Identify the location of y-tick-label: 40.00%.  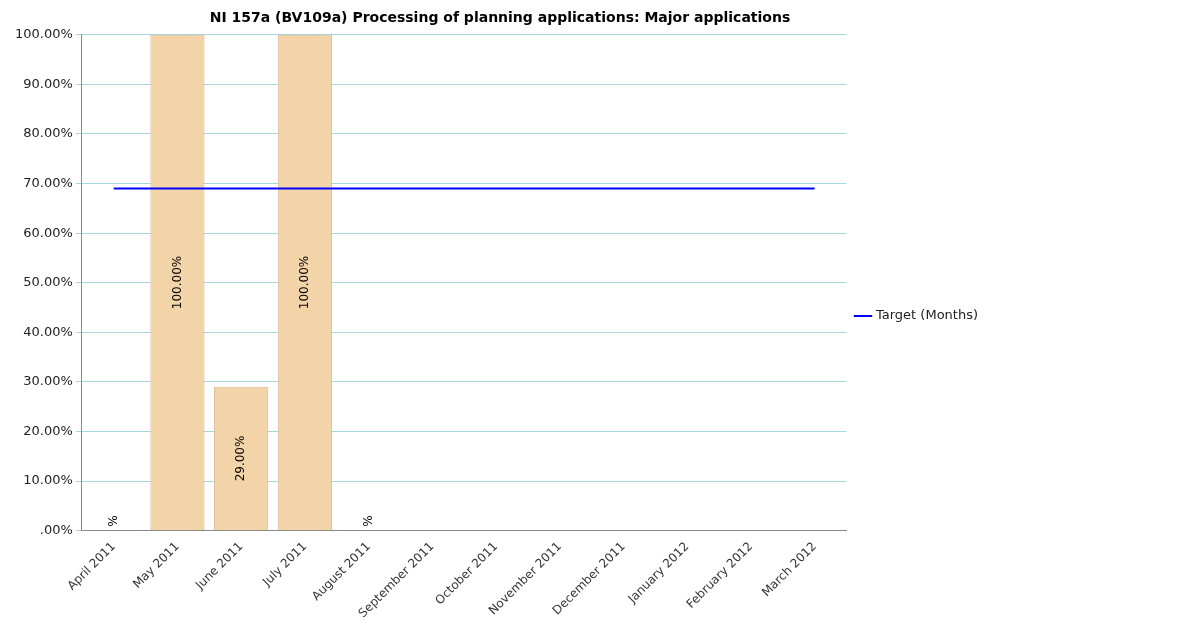
(48, 331).